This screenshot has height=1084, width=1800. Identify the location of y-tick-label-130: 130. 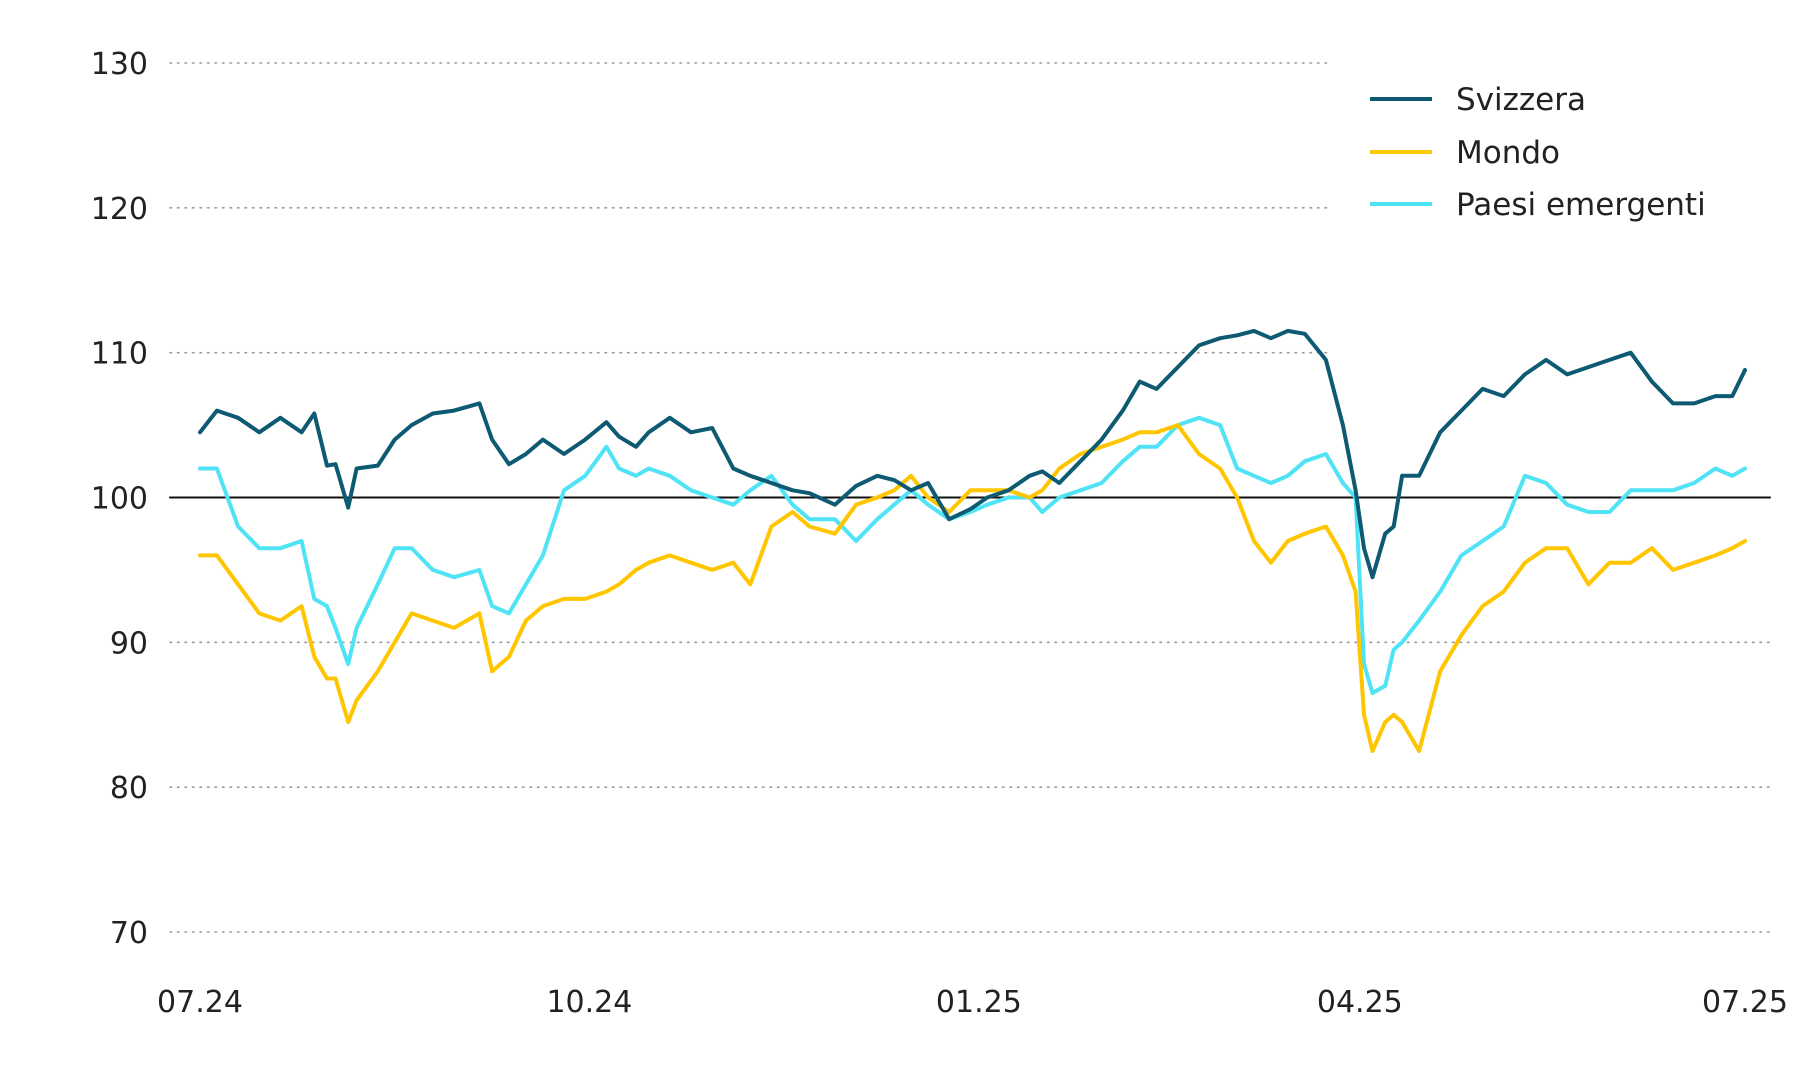
(119, 64).